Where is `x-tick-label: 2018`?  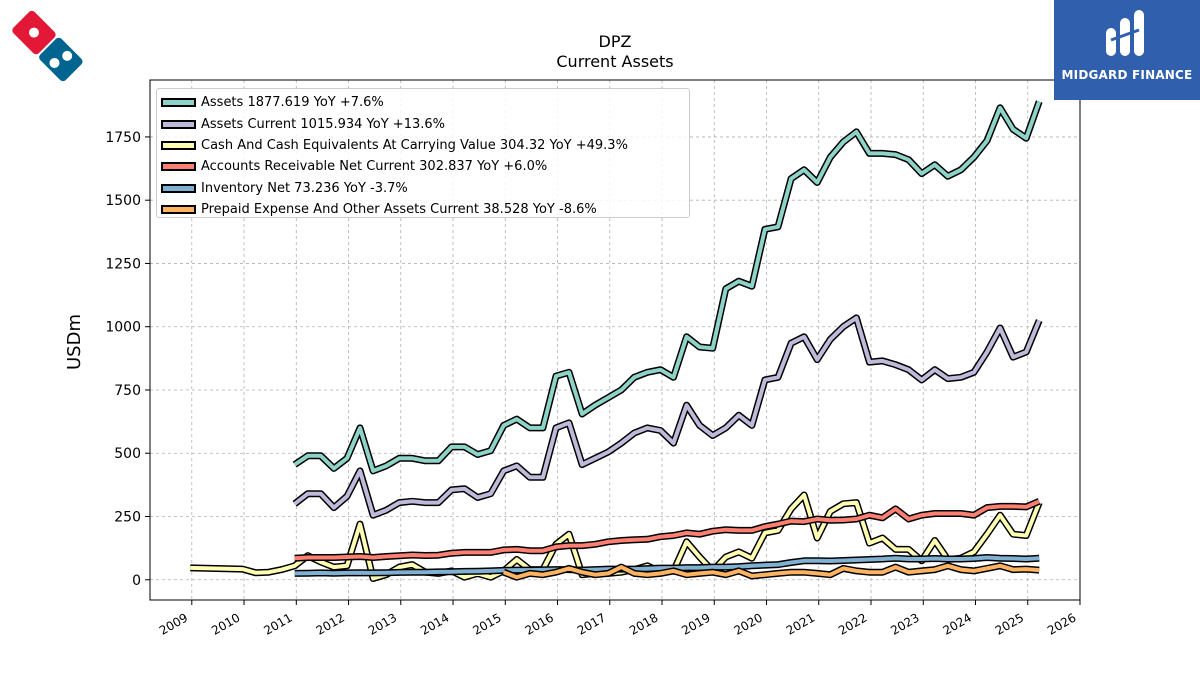 x-tick-label: 2018 is located at coordinates (643, 623).